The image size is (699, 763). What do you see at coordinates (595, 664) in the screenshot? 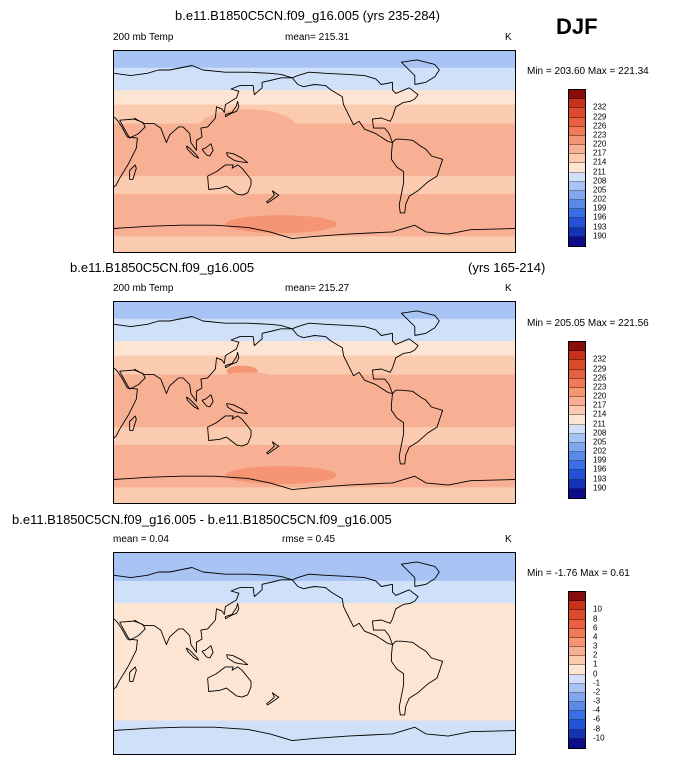
I see `colorbar-tick-label: 1` at bounding box center [595, 664].